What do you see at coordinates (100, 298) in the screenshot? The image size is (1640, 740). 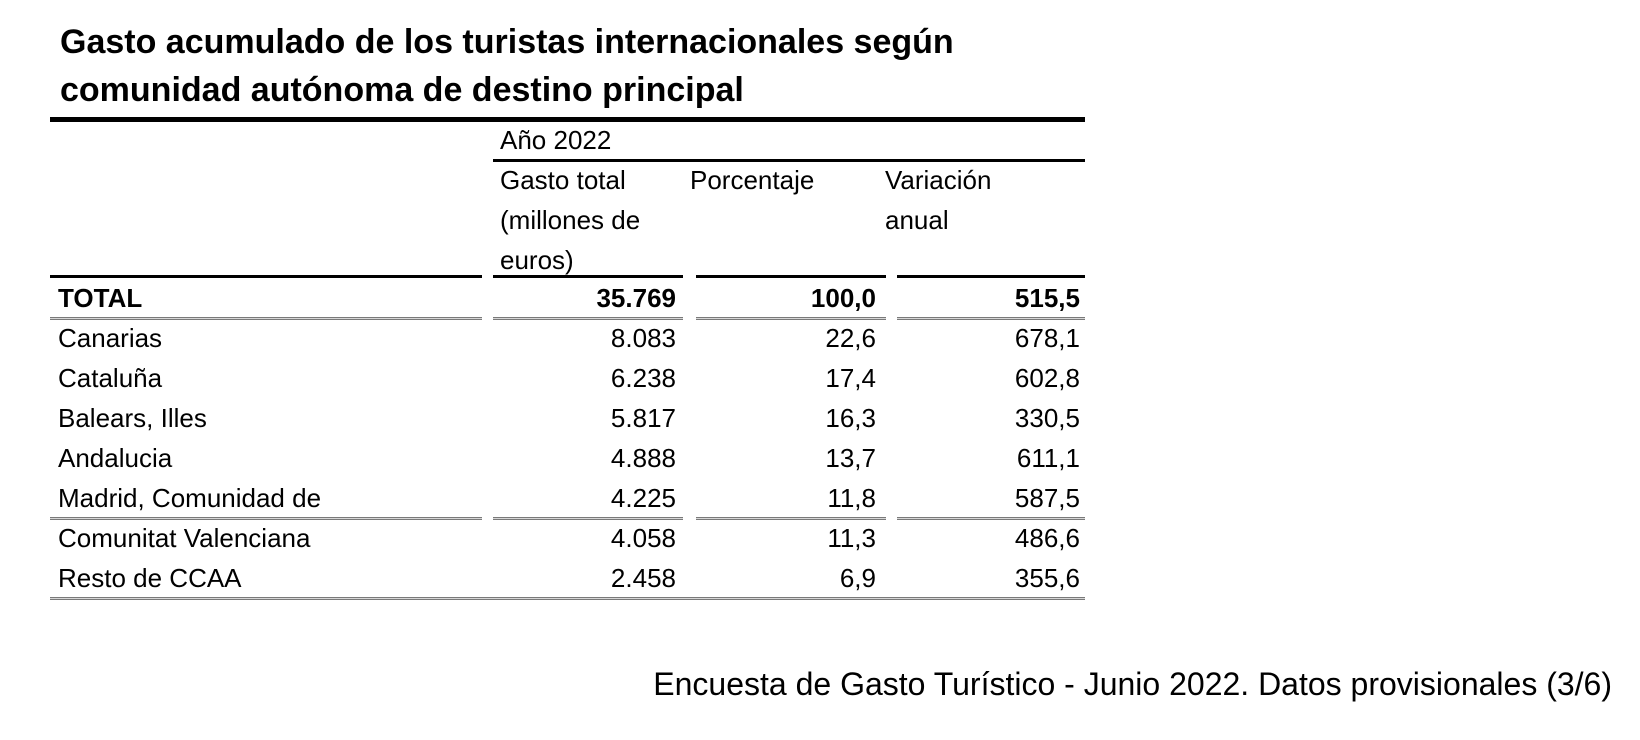 I see `region-name: TOTAL` at bounding box center [100, 298].